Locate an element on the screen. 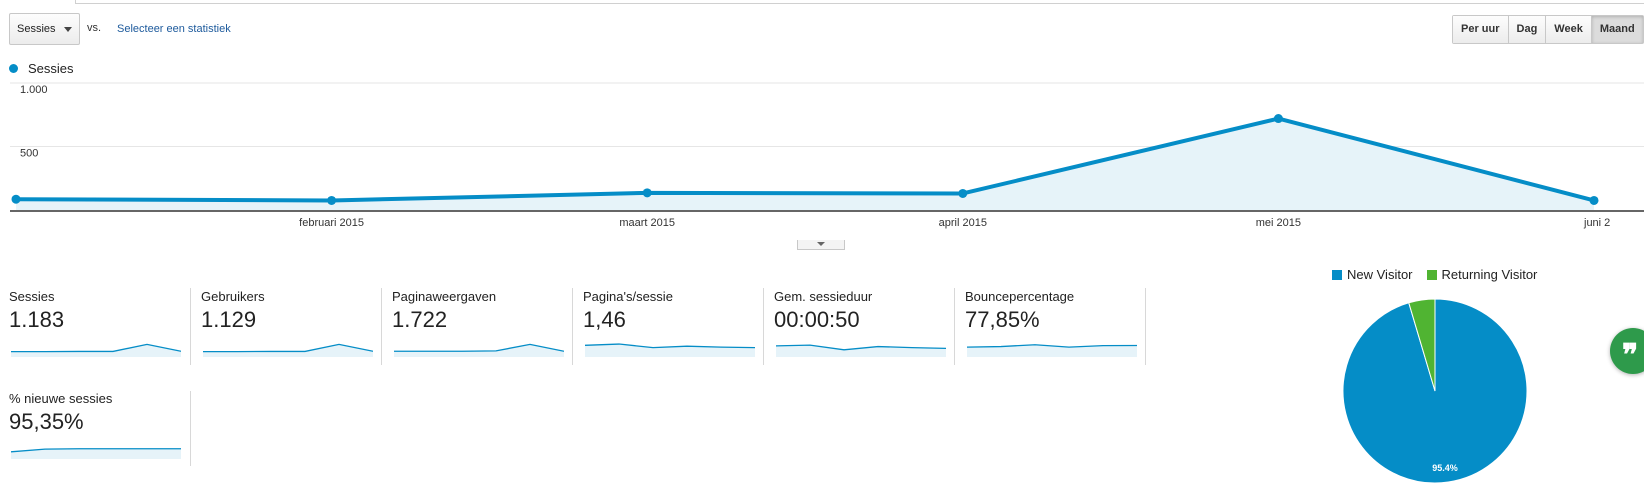 This screenshot has height=499, width=1644. pie-legend-returning-visitor: Returning Visitor is located at coordinates (1482, 274).